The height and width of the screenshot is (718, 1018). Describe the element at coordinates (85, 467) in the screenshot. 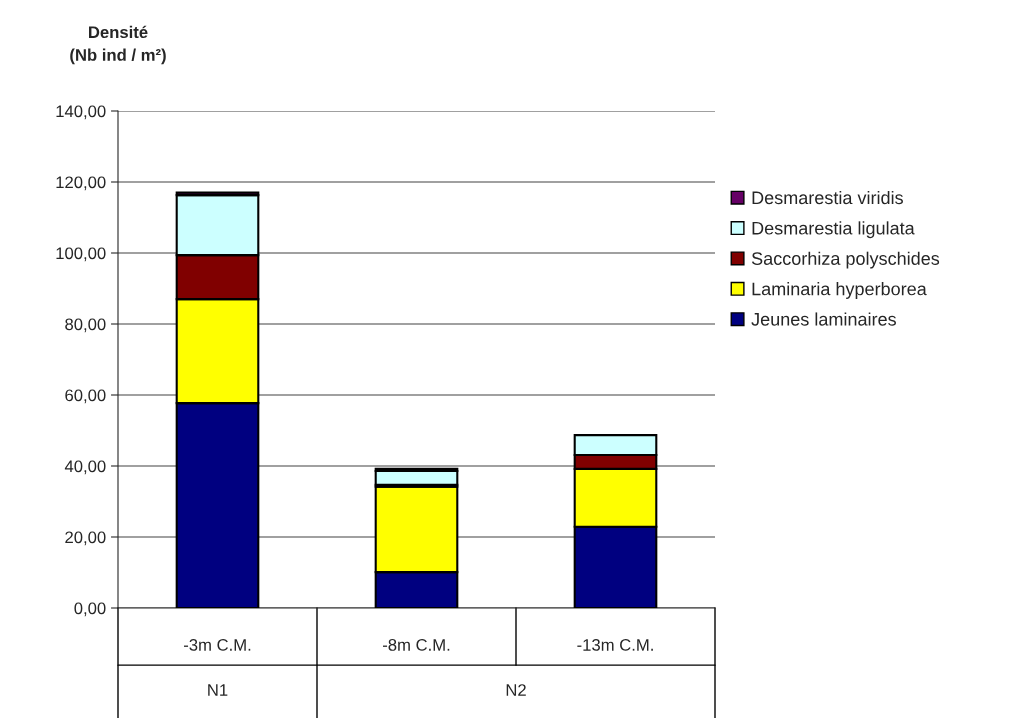

I see `y-tick-label: 40,00` at that location.